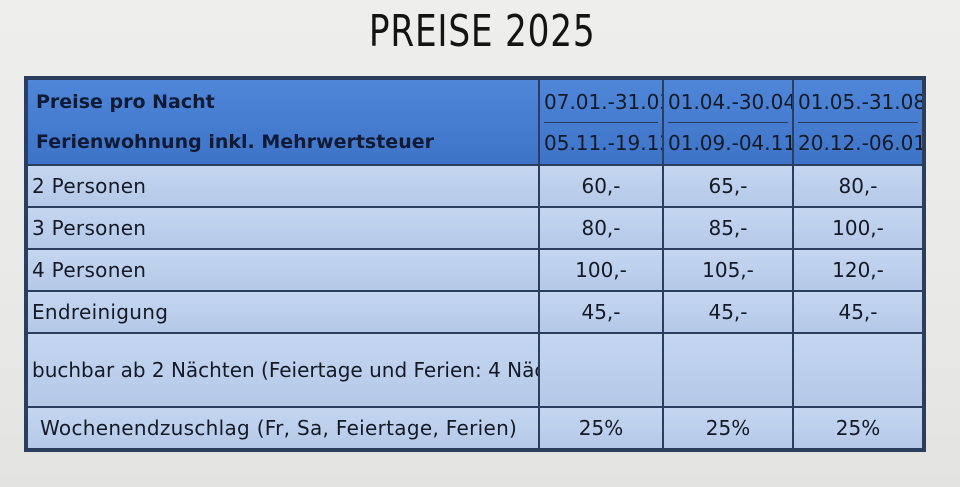 Image resolution: width=960 pixels, height=487 pixels. I want to click on season-3-range-2: 20.12.-06.01., so click(859, 142).